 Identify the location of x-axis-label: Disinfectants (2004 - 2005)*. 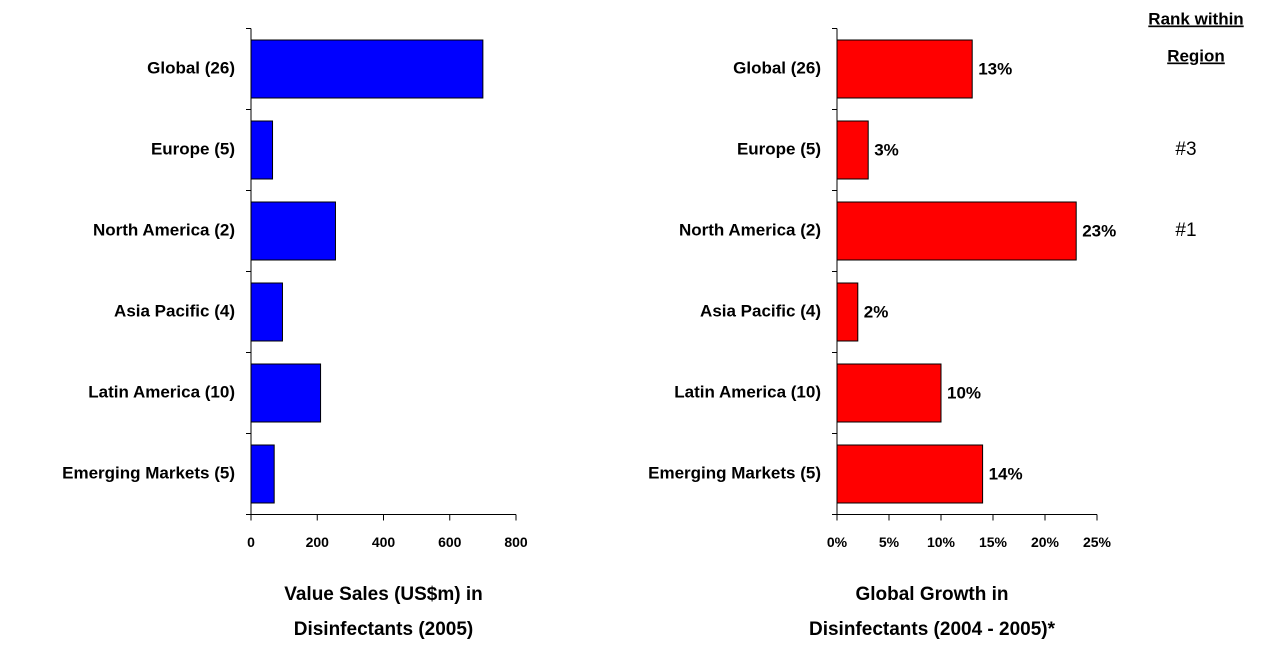
(932, 629).